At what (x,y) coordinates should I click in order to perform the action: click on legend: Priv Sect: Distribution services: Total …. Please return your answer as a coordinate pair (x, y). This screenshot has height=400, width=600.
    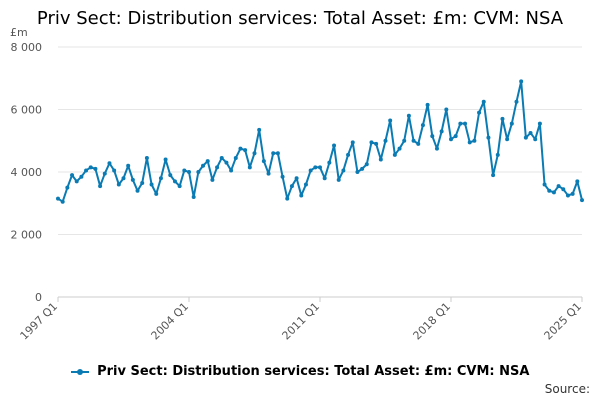
    Looking at the image, I should click on (300, 371).